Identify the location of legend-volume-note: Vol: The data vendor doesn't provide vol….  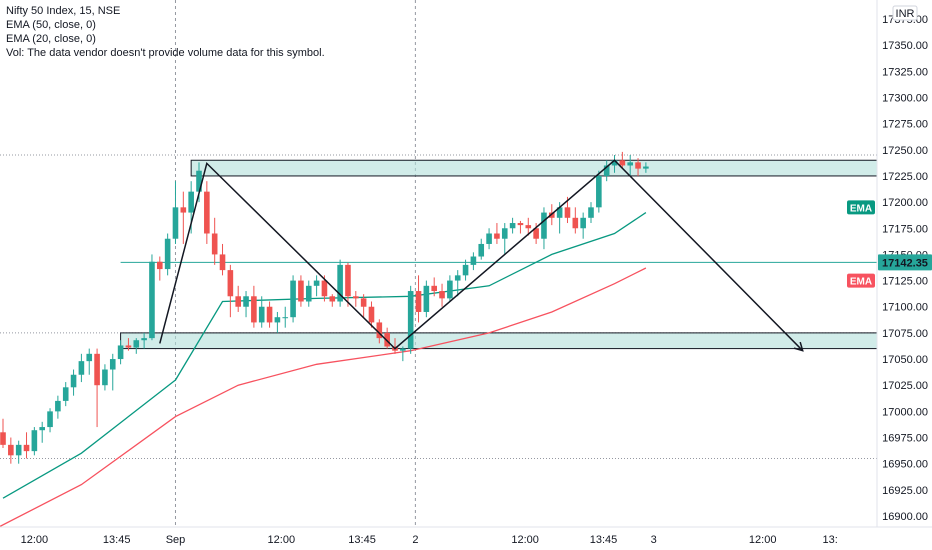
(165, 53).